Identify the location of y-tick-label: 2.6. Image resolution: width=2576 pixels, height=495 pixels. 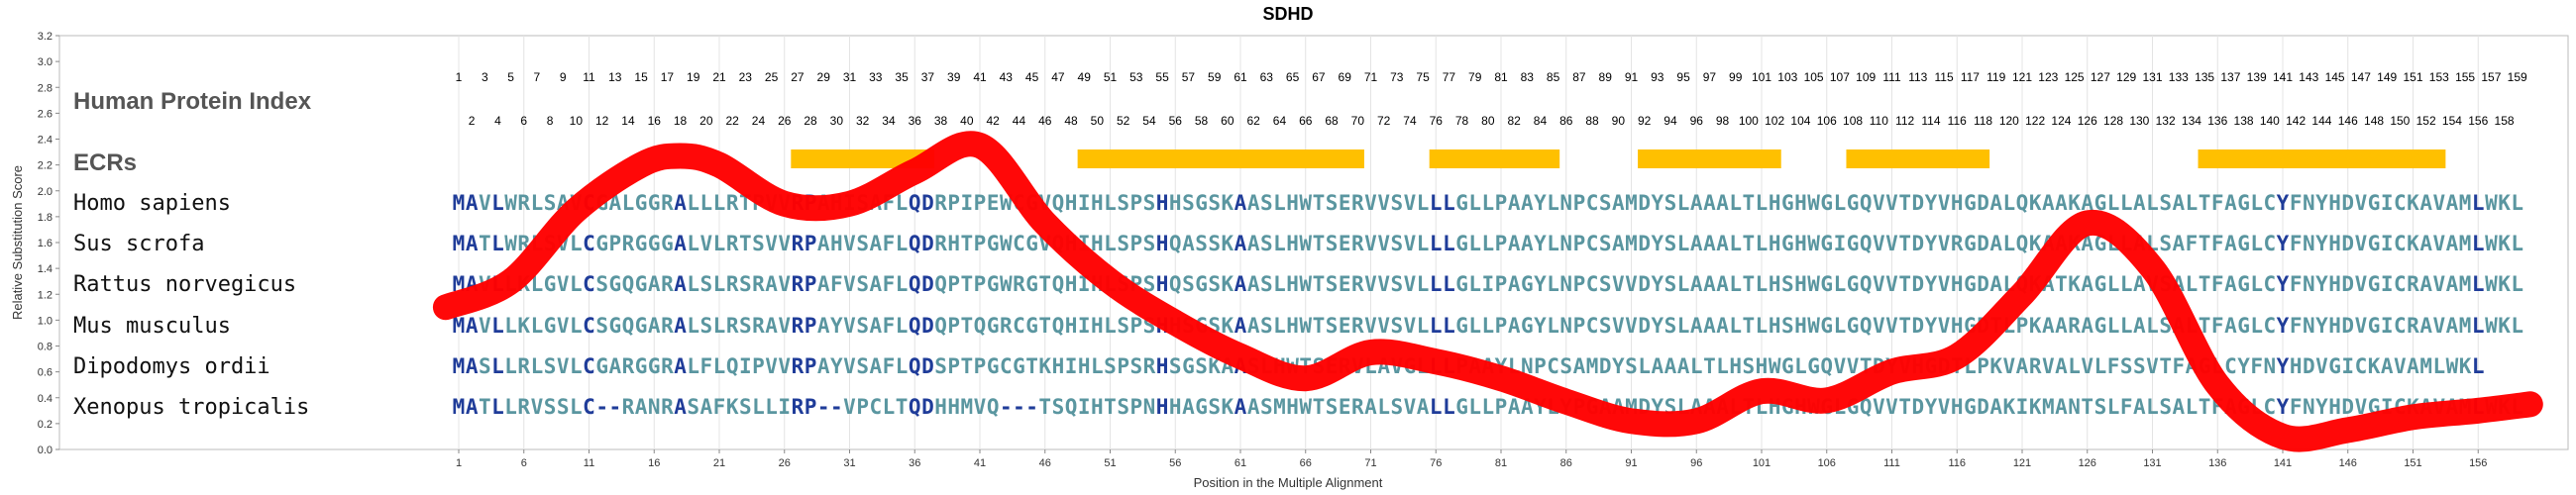
(45, 114).